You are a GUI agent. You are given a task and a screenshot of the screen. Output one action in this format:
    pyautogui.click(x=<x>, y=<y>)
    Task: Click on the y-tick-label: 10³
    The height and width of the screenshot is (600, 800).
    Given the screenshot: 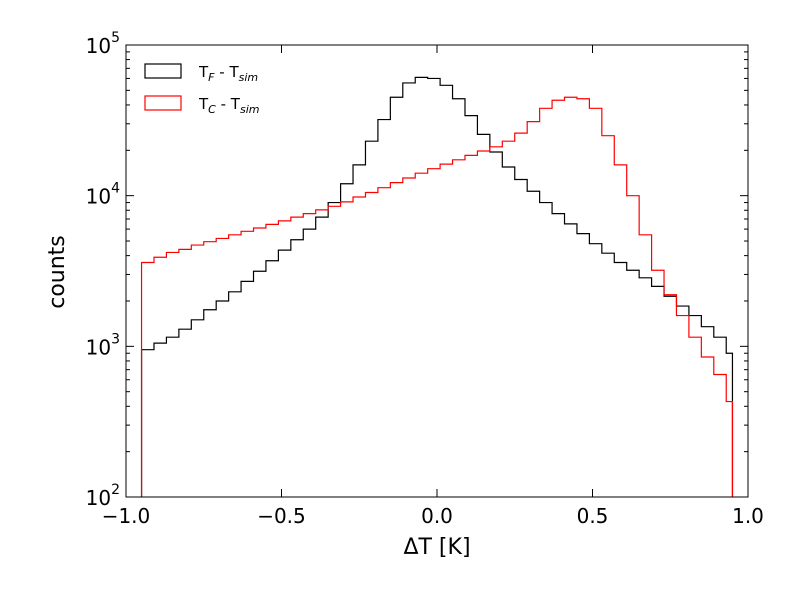 What is the action you would take?
    pyautogui.click(x=103, y=345)
    